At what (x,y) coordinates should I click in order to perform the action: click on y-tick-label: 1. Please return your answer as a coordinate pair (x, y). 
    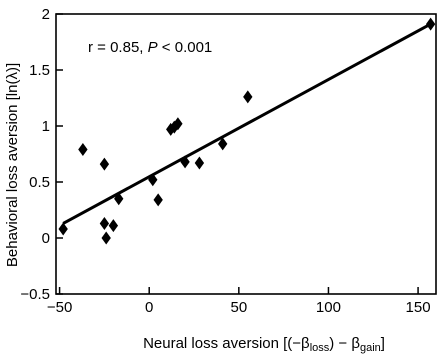
    Looking at the image, I should click on (46, 126).